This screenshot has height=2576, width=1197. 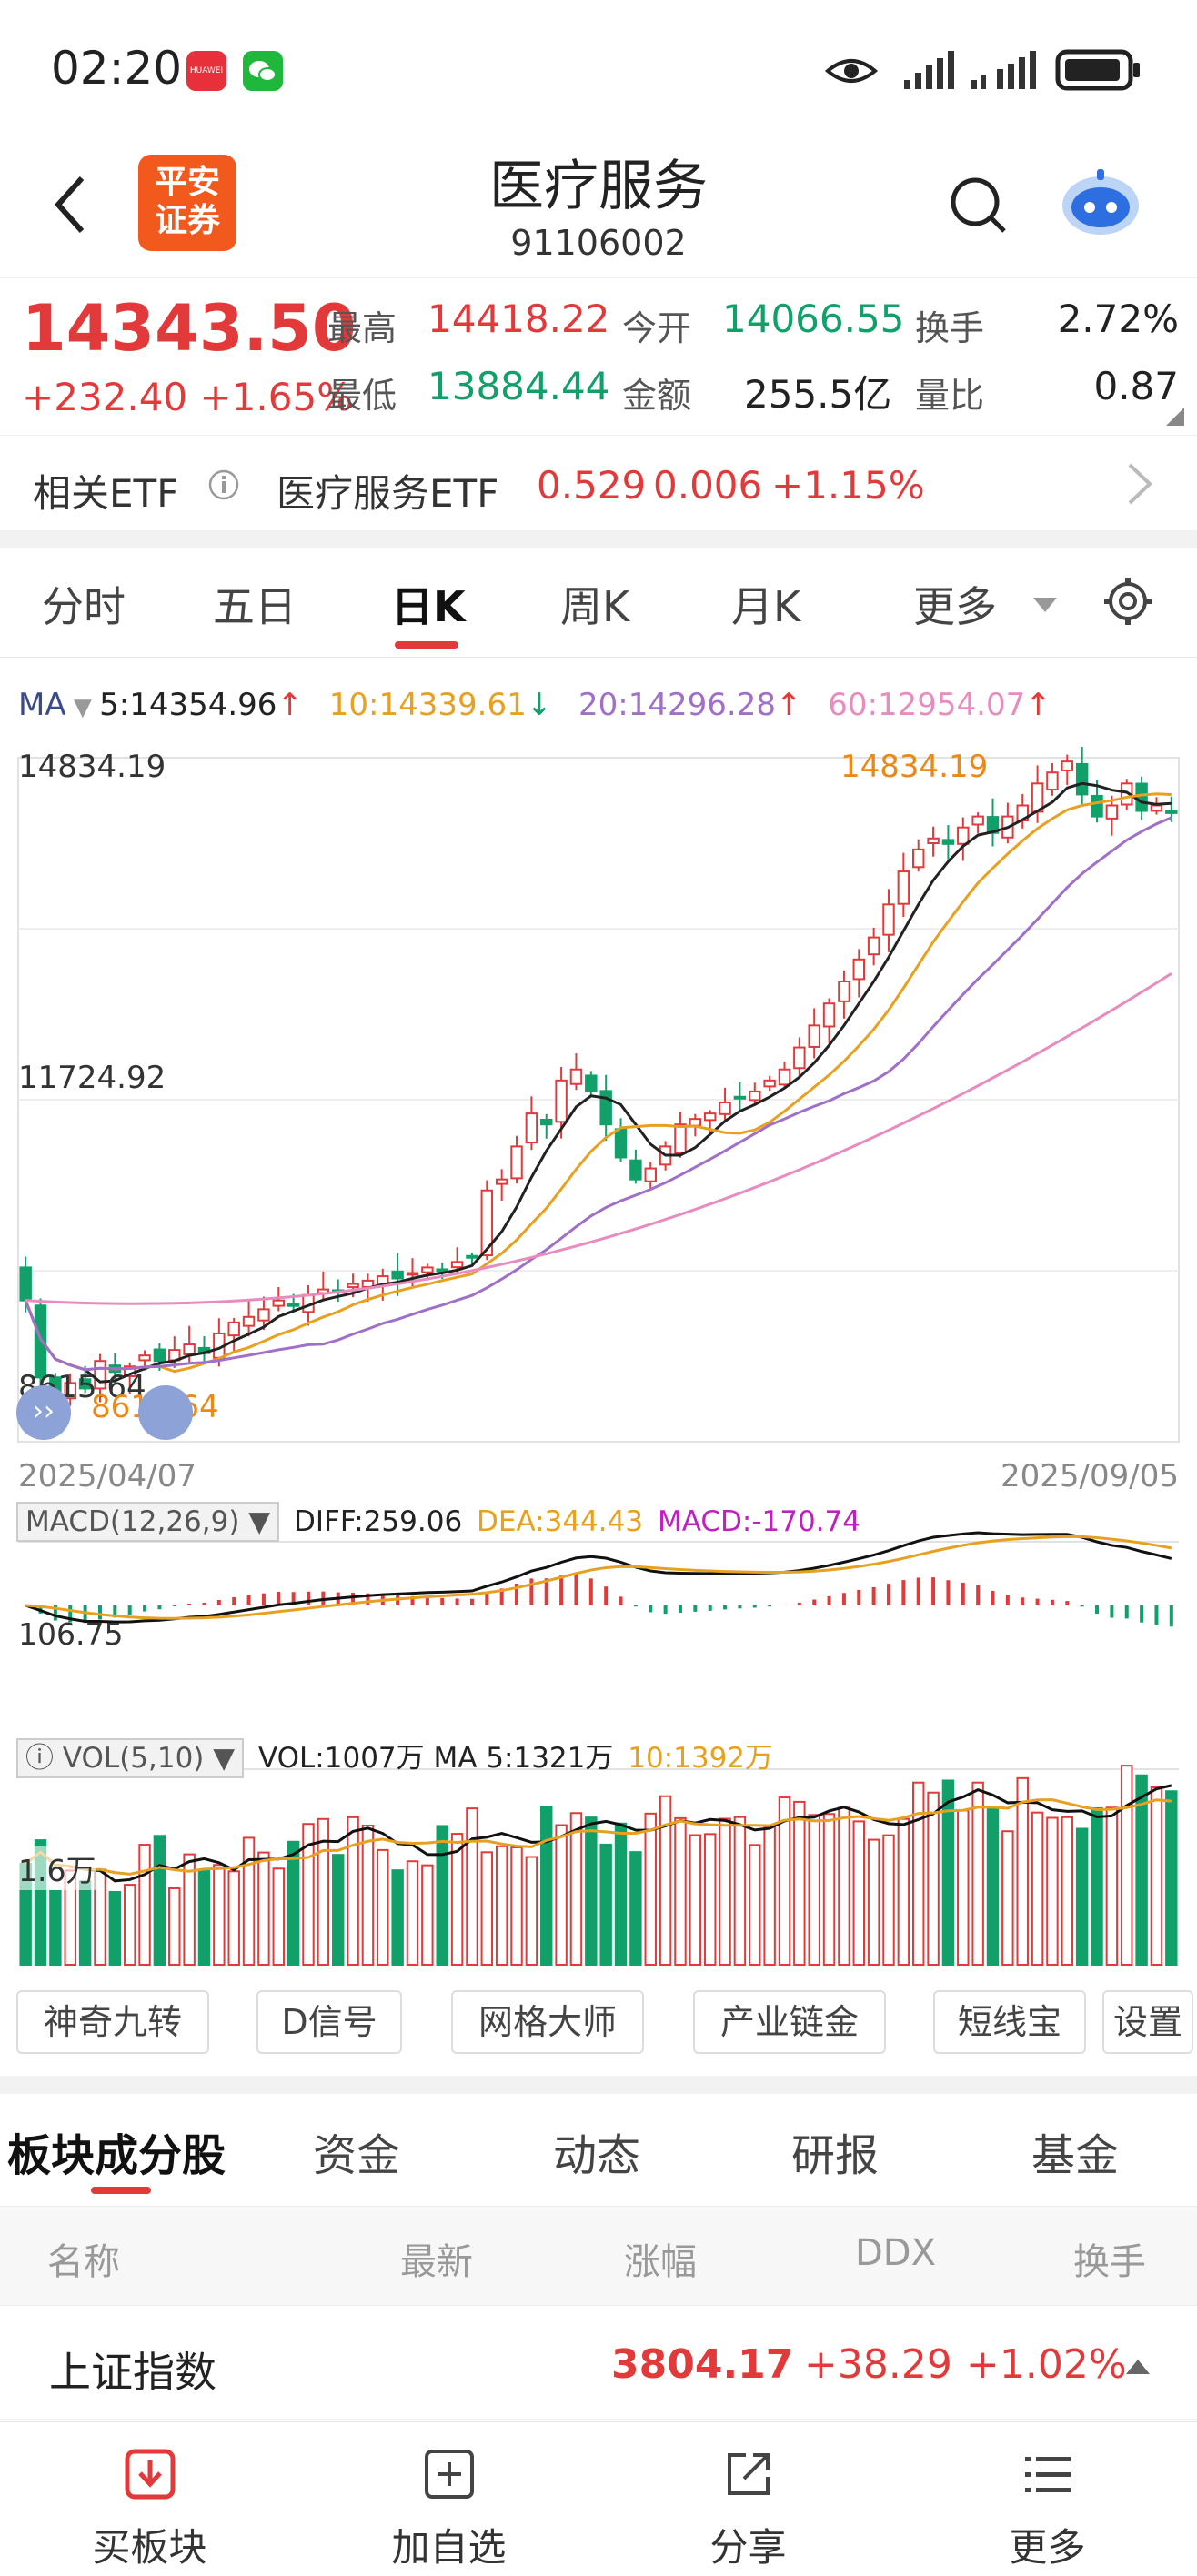 I want to click on col-turnover: 换手, so click(x=1109, y=2262).